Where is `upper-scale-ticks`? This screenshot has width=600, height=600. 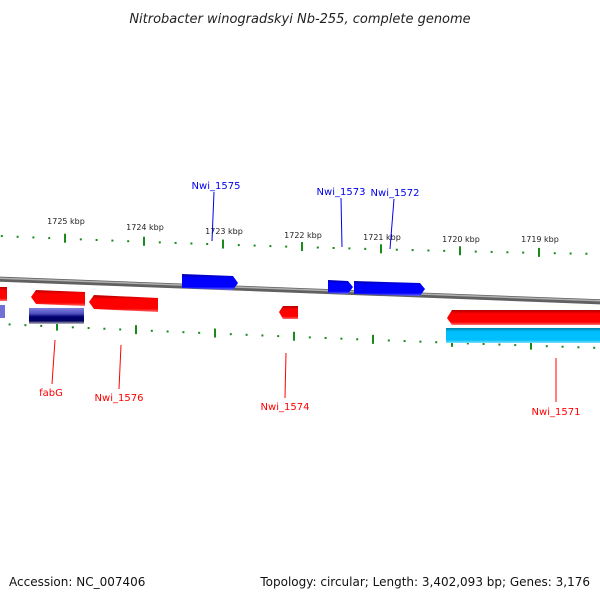 upper-scale-ticks is located at coordinates (294, 245).